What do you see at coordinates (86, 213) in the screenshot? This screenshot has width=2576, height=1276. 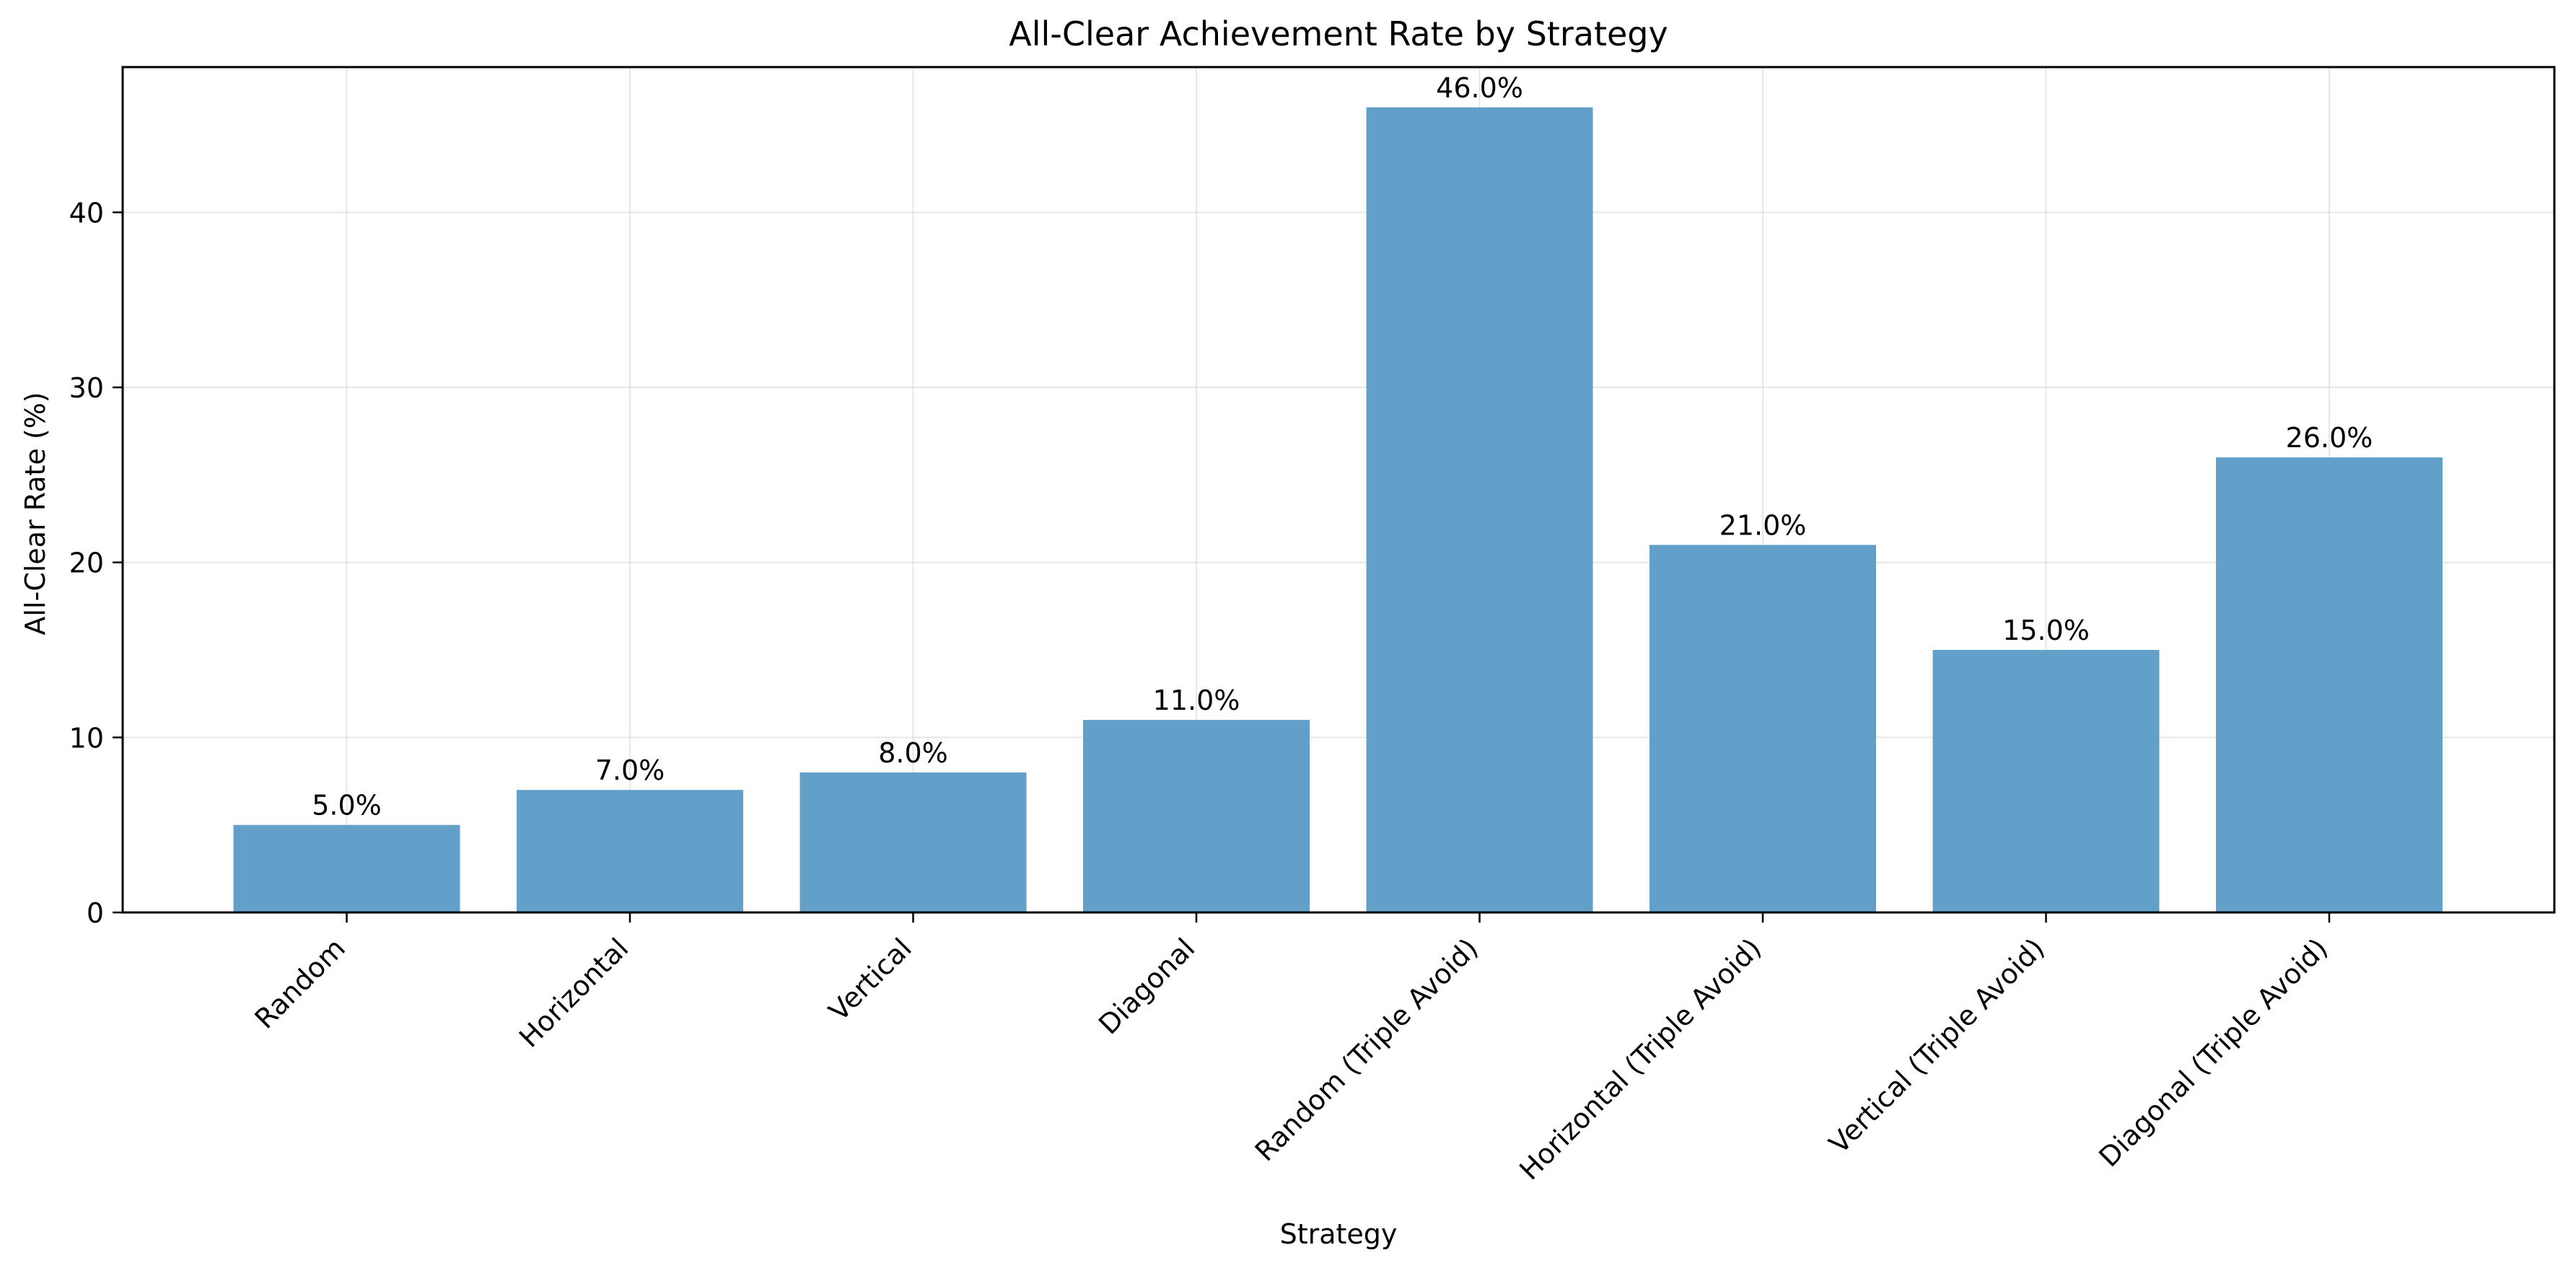 I see `y-tick-label: 40` at bounding box center [86, 213].